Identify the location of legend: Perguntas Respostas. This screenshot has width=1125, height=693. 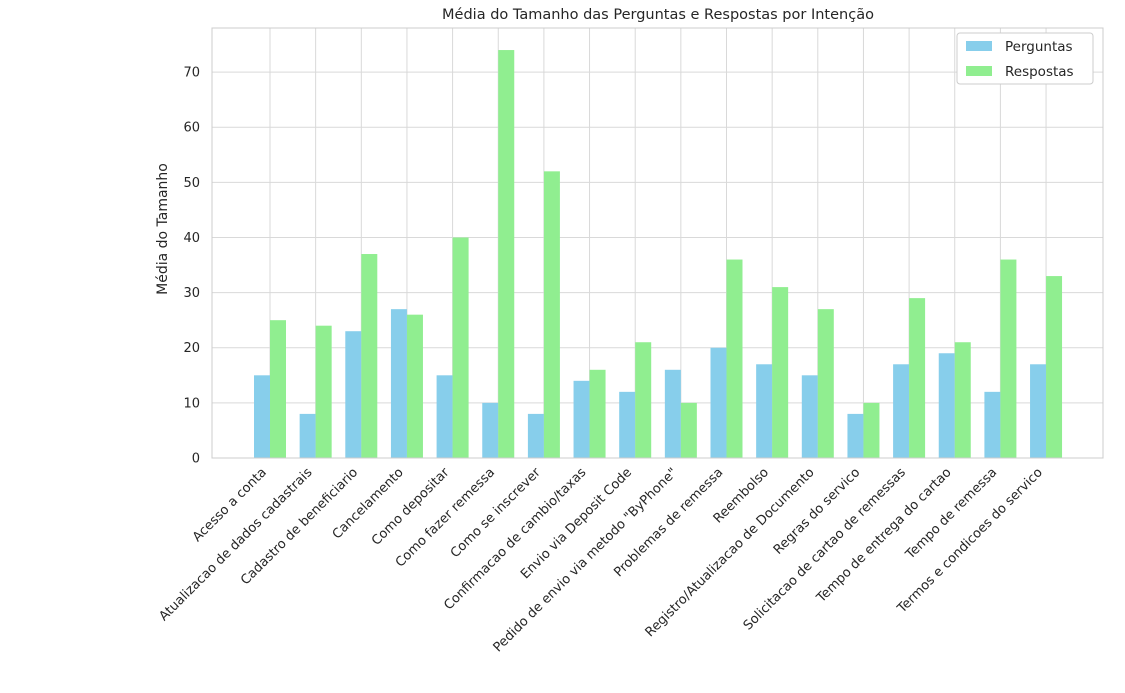
(1025, 58).